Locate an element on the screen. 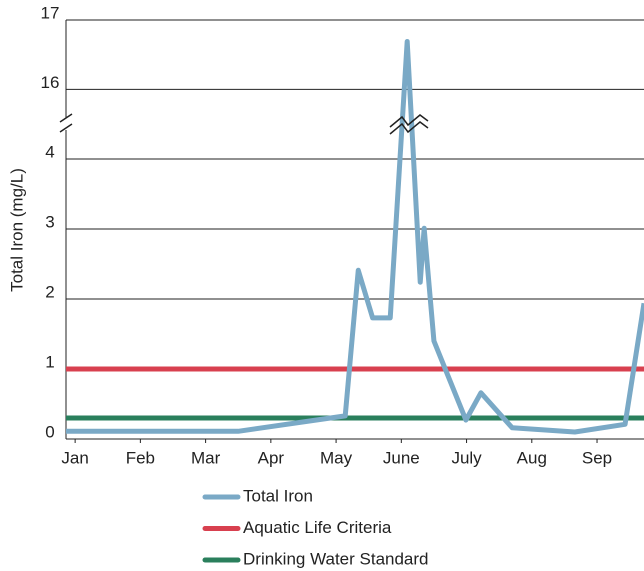 This screenshot has height=571, width=644. x-tick-label: Jan is located at coordinates (74, 457).